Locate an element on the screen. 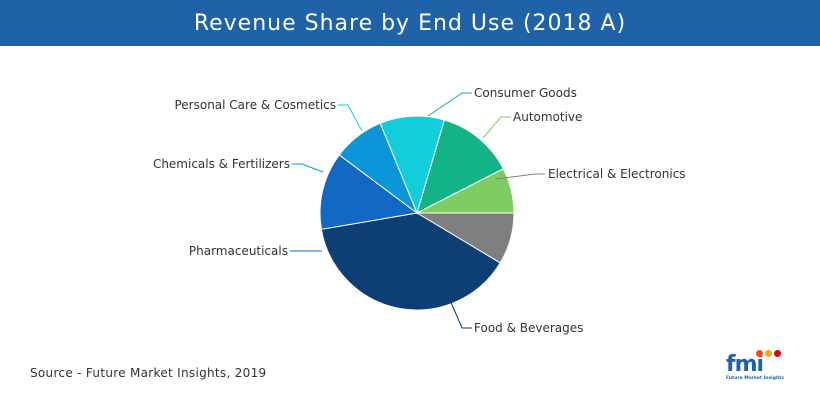  chart-title: Revenue Share by End Use (2018 A) is located at coordinates (410, 23).